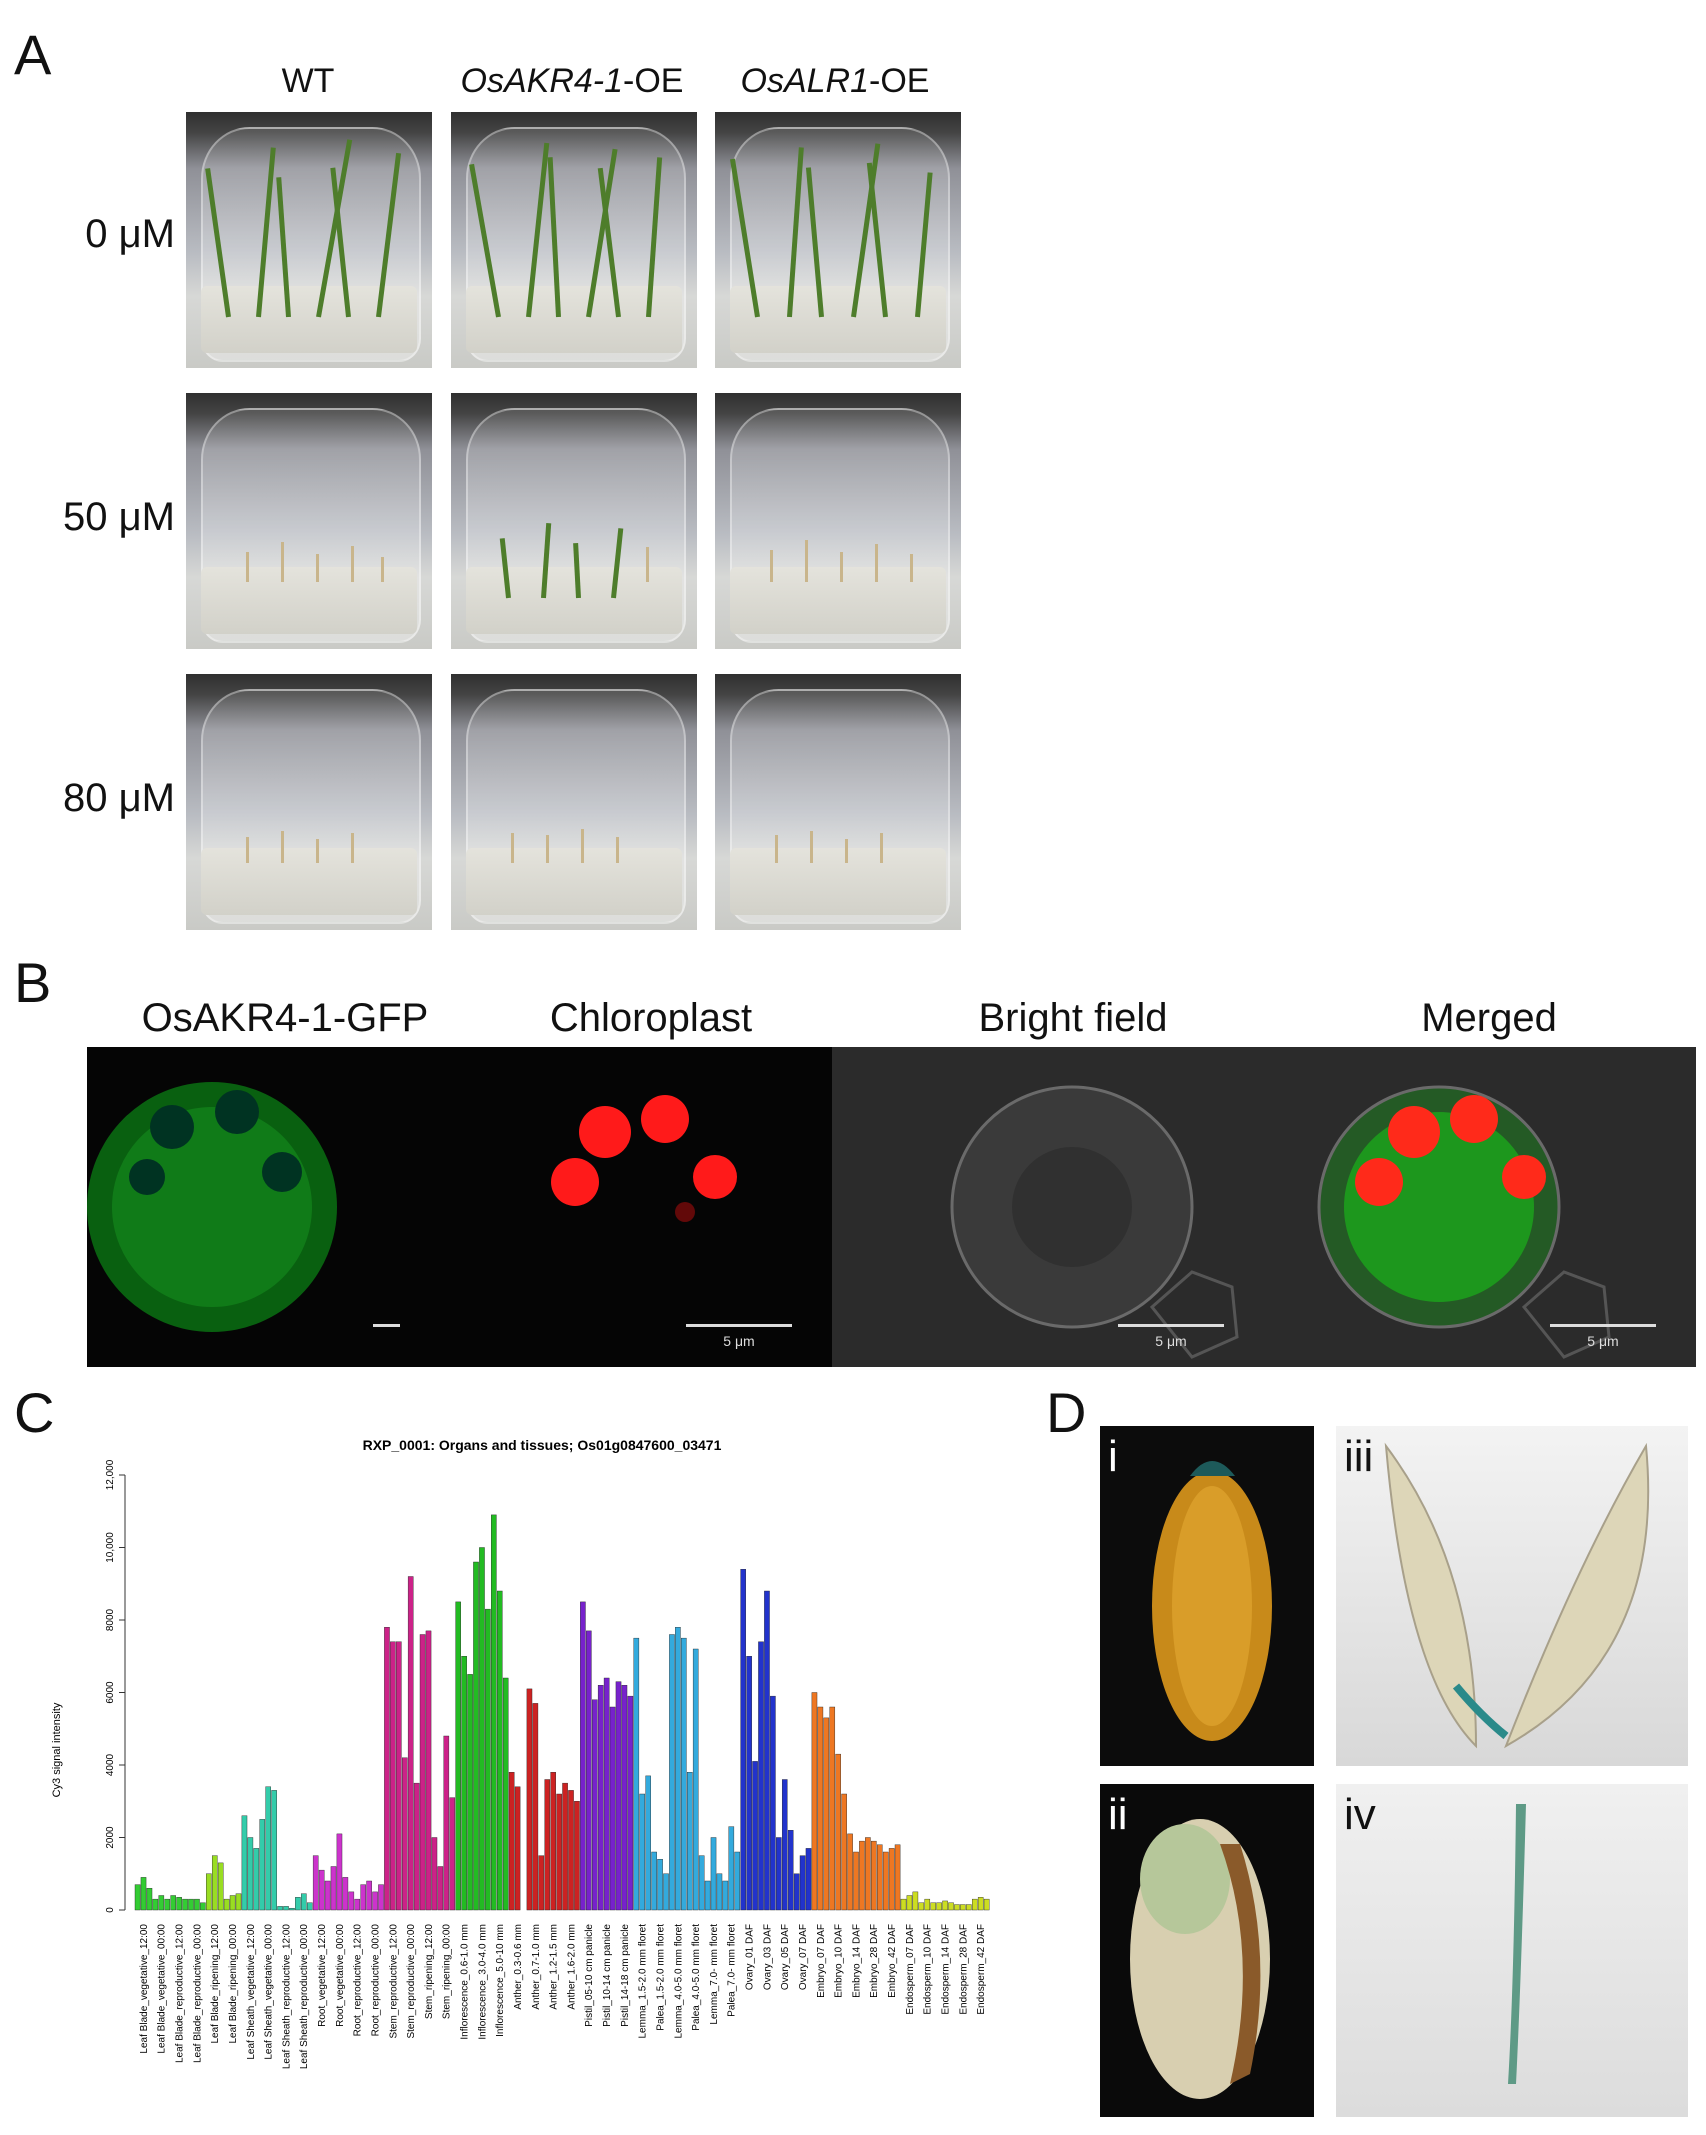 The height and width of the screenshot is (2135, 1706). What do you see at coordinates (285, 1018) in the screenshot?
I see `micro-title-gfp: OsAKR4-1-GFP` at bounding box center [285, 1018].